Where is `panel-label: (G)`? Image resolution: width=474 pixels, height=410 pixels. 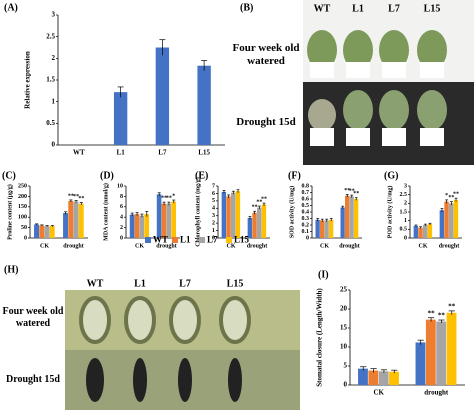 panel-label: (G) is located at coordinates (391, 175).